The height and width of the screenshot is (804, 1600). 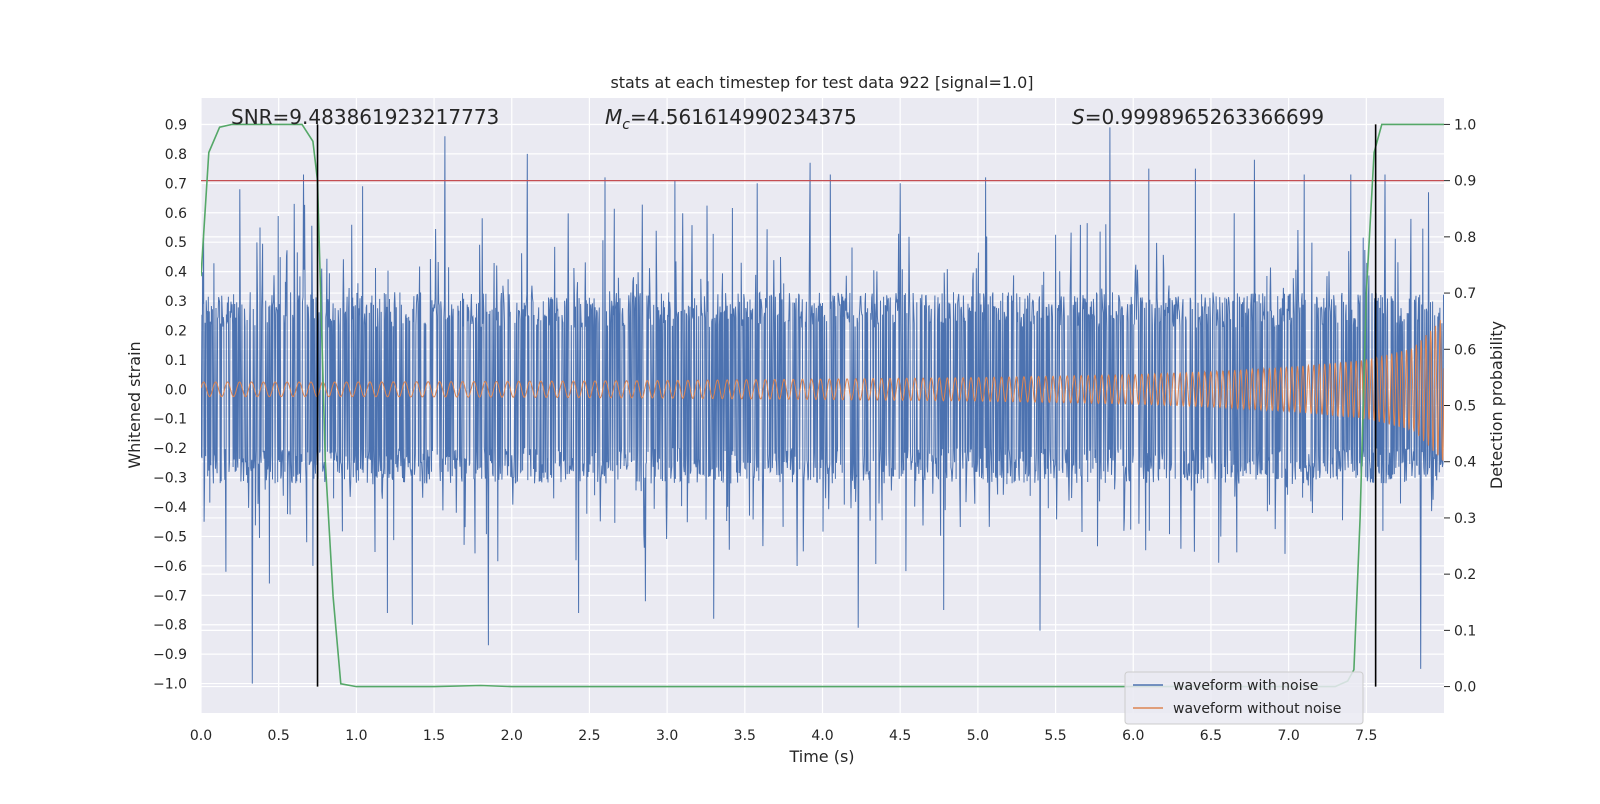 I want to click on chirp-mass-subscript: c, so click(x=626, y=125).